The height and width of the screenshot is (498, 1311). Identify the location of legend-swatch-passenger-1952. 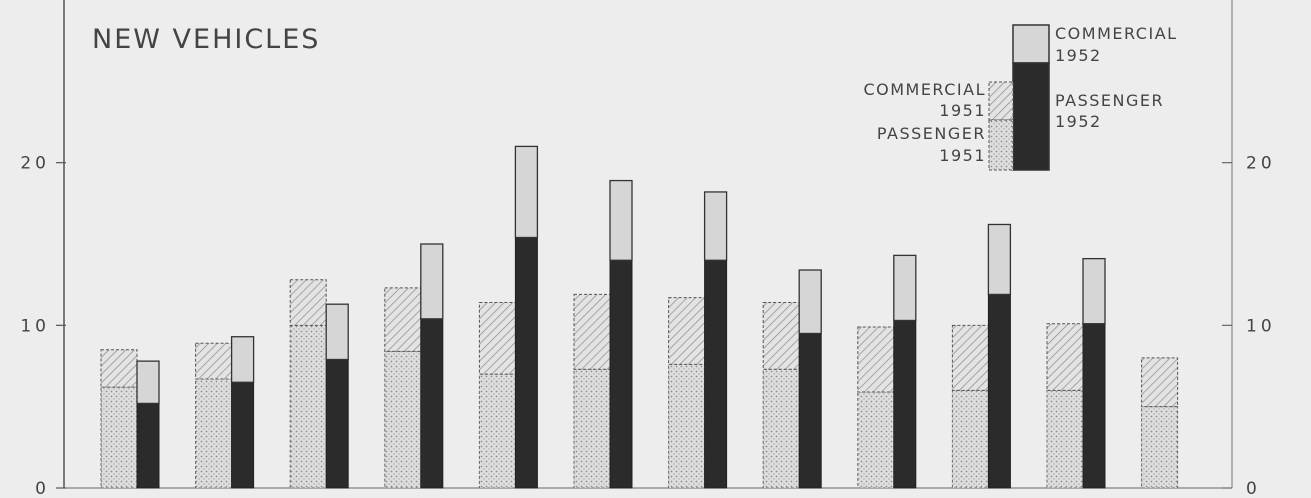
(1031, 116).